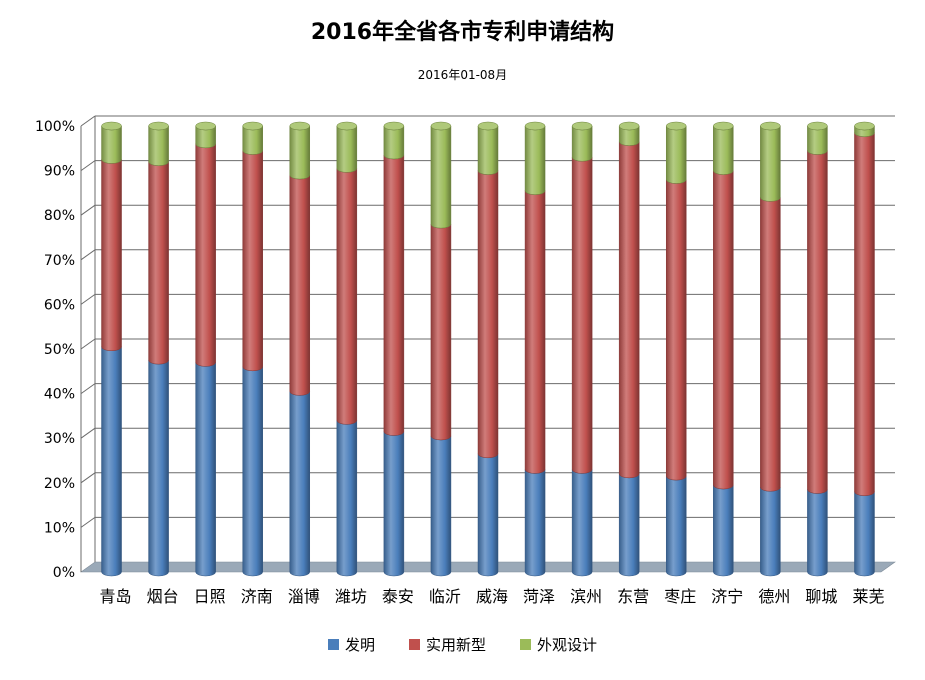 The height and width of the screenshot is (680, 925). What do you see at coordinates (59, 216) in the screenshot?
I see `y-tick-label: 80%` at bounding box center [59, 216].